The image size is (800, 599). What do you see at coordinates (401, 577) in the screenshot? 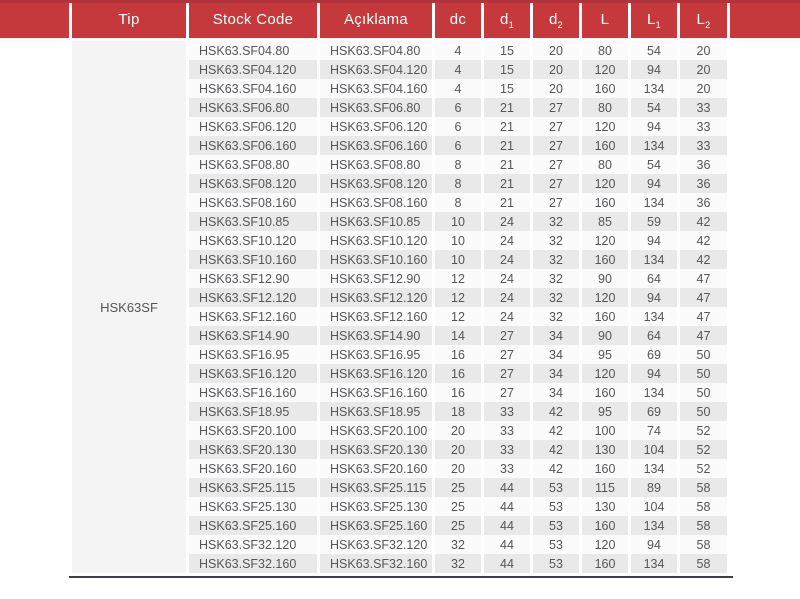
I see `table-bottom-rule` at bounding box center [401, 577].